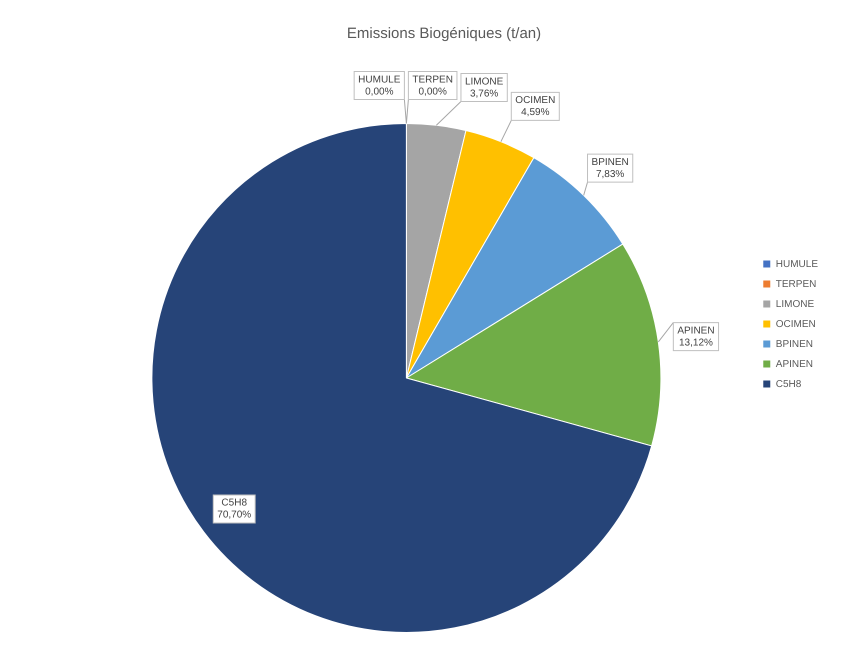 The image size is (848, 648). What do you see at coordinates (234, 503) in the screenshot?
I see `slice-label: C5H8` at bounding box center [234, 503].